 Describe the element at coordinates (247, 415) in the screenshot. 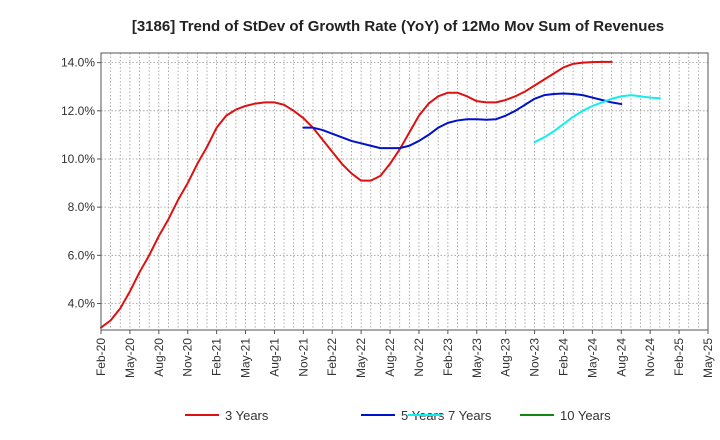

I see `legend-label-3-years: 3 Years` at that location.